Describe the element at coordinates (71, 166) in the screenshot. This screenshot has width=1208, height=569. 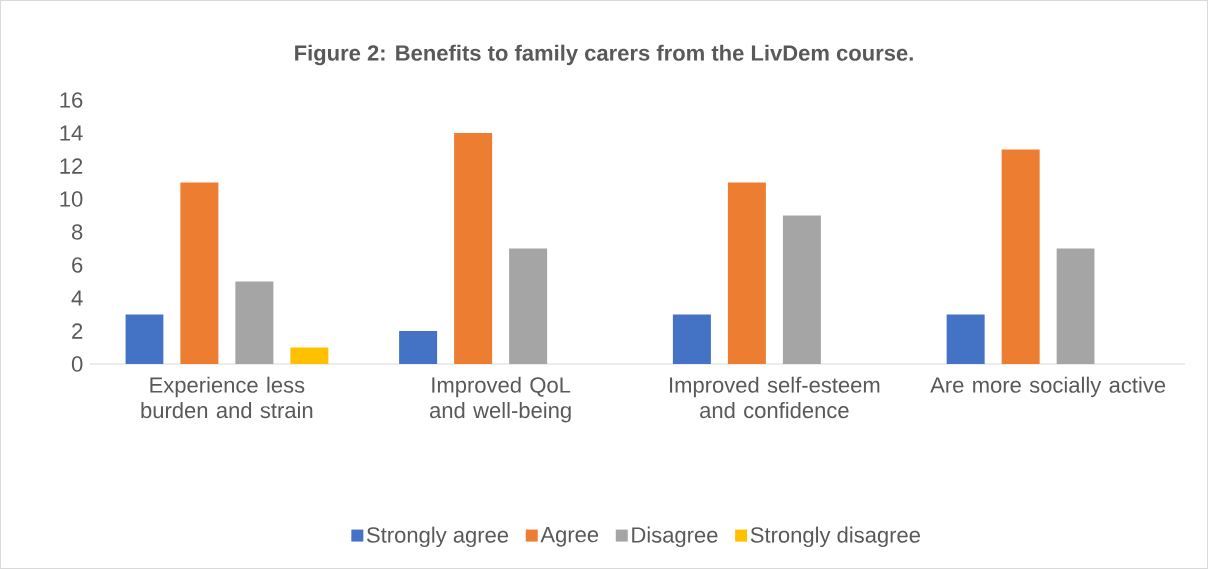
I see `y-tick-label: 12` at that location.